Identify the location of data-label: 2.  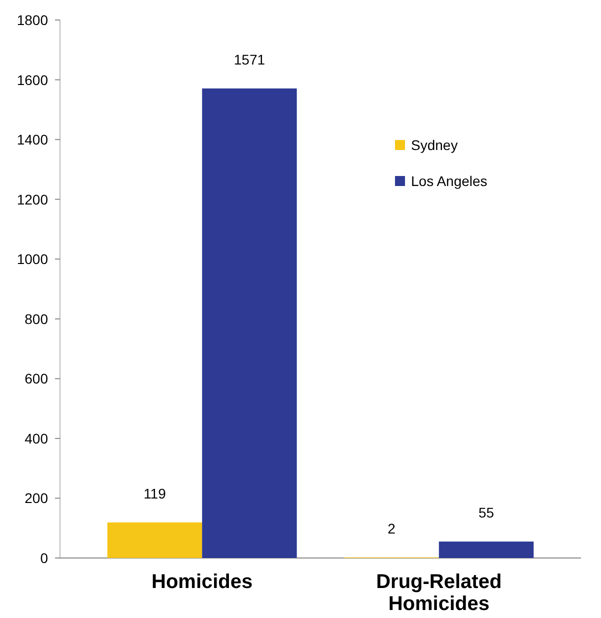
(392, 528).